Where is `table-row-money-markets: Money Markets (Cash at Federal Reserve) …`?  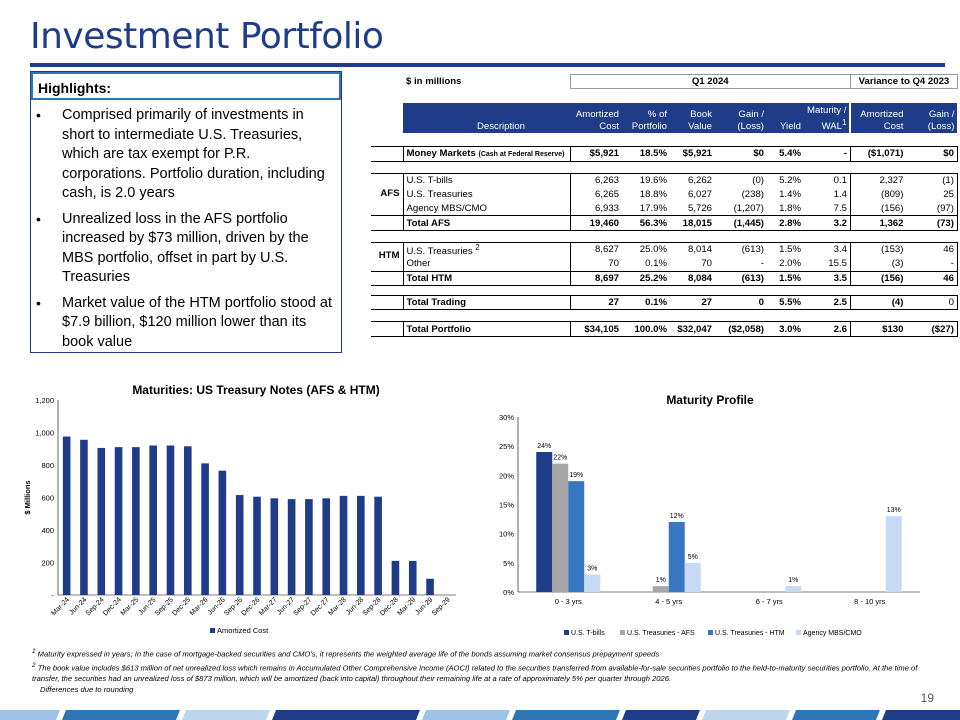 table-row-money-markets: Money Markets (Cash at Federal Reserve) … is located at coordinates (664, 154).